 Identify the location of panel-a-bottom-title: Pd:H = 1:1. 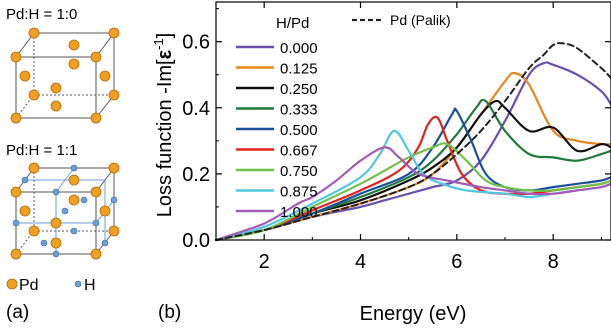
(41, 150).